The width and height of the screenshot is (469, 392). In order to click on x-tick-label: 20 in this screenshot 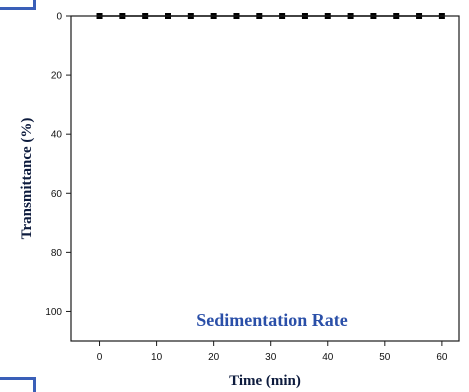, I will do `click(214, 357)`.